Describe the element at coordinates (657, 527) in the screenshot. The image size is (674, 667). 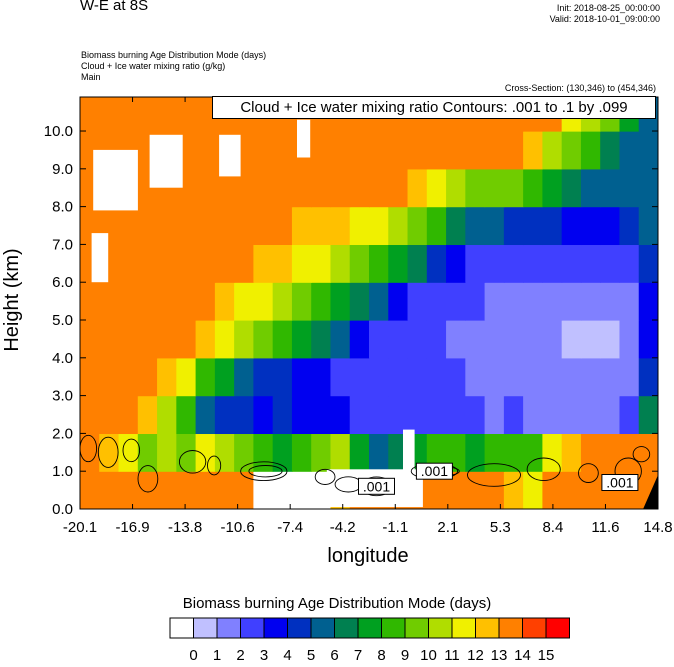
I see `x-tick-label: 14.8` at that location.